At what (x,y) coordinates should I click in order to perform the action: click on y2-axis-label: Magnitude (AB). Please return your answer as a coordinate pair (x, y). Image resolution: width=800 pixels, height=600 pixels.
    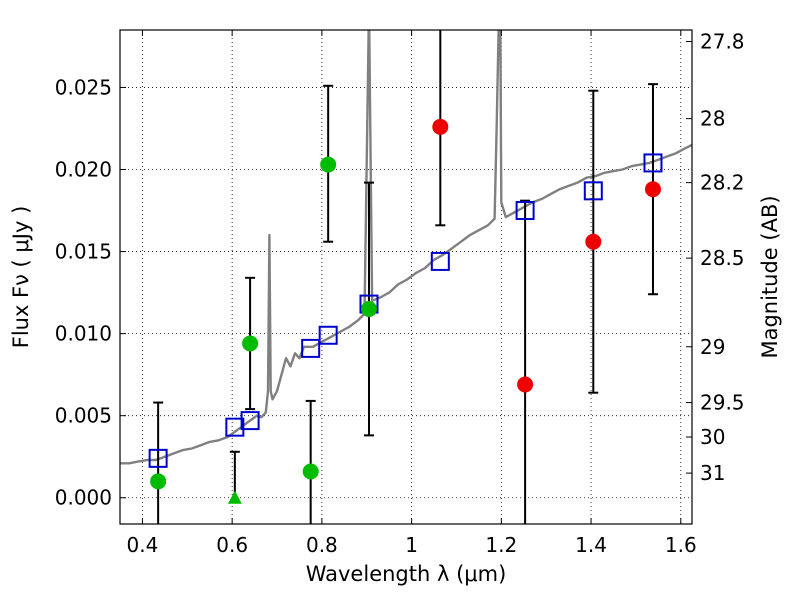
    Looking at the image, I should click on (770, 276).